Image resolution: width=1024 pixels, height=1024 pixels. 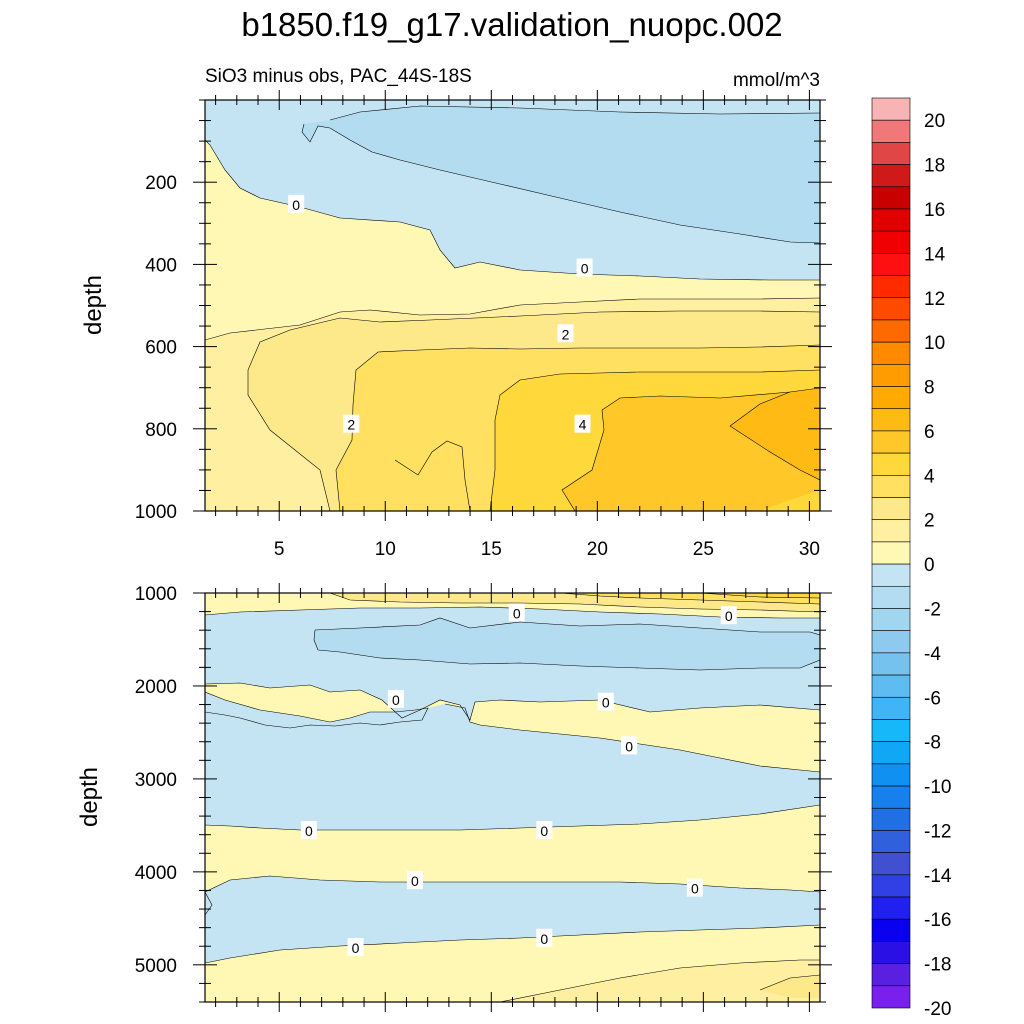 I want to click on lower-fill-band-1-dark, so click(x=567, y=644).